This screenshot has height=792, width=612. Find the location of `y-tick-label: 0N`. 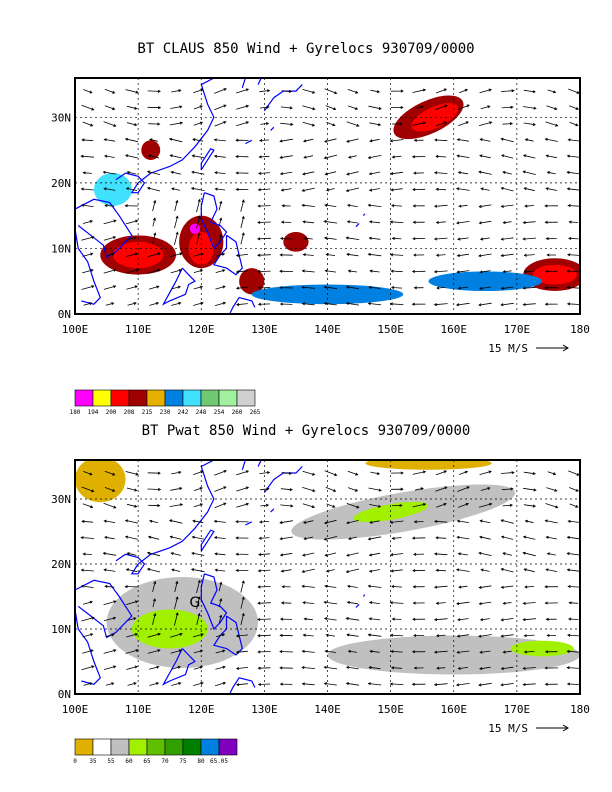

y-tick-label: 0N is located at coordinates (64, 314).